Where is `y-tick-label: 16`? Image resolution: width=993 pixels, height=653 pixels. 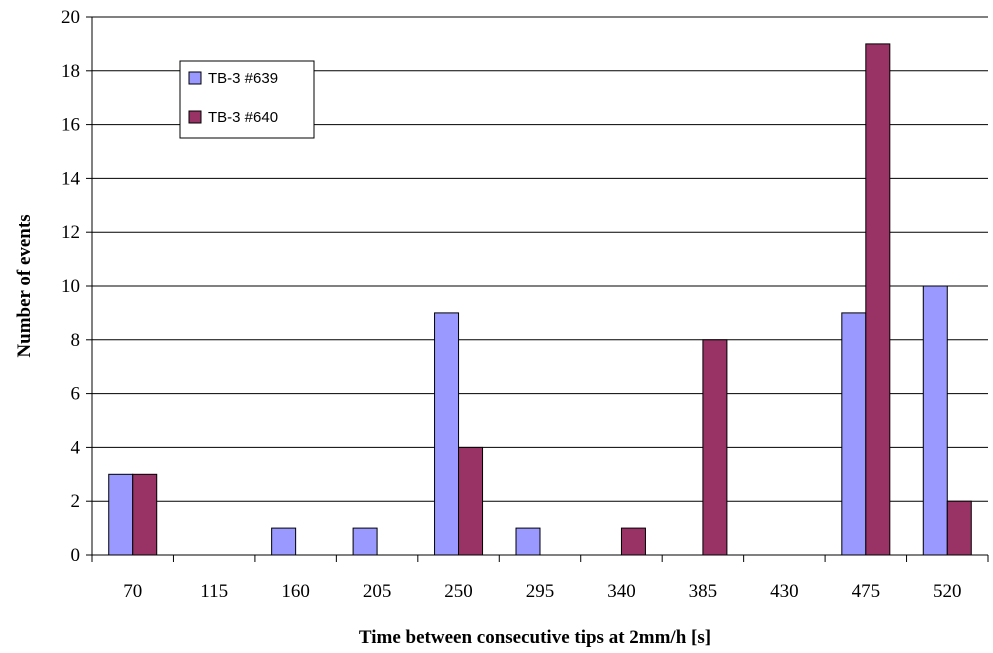
y-tick-label: 16 is located at coordinates (70, 125).